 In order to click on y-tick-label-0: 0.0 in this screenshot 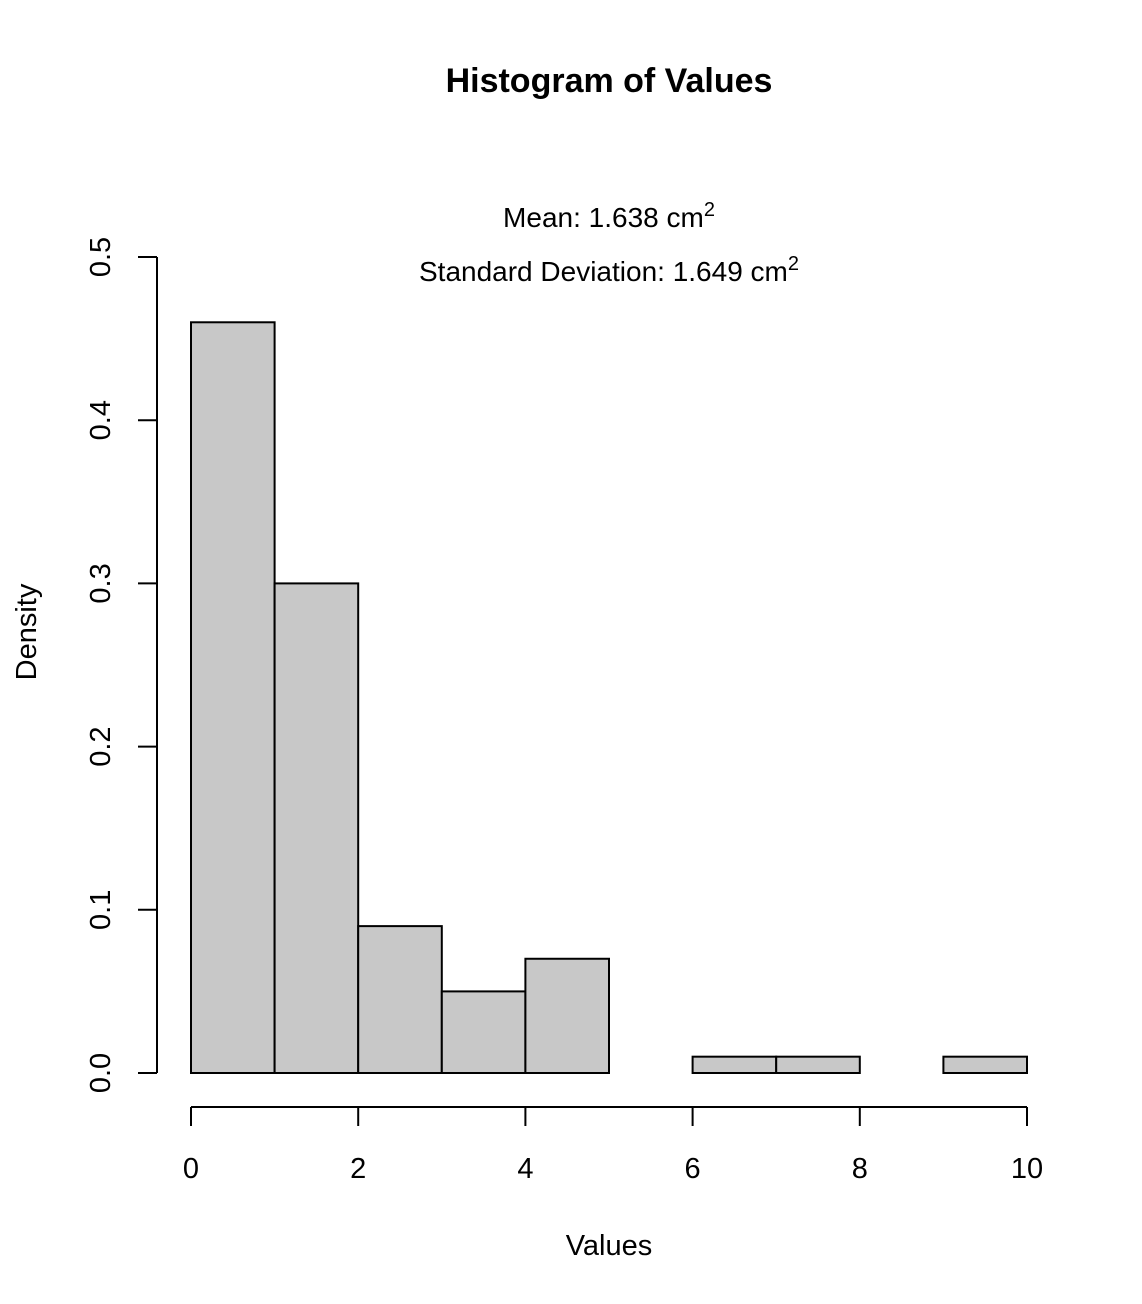, I will do `click(101, 1073)`.